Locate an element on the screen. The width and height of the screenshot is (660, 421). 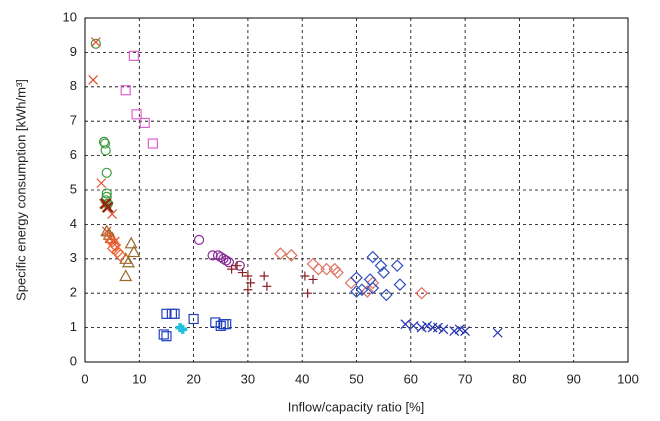
y-tick-label: 1 is located at coordinates (73, 326).